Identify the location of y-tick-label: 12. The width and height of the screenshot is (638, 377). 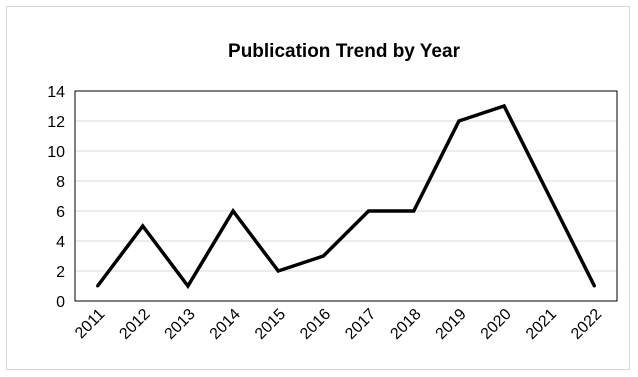
(56, 122).